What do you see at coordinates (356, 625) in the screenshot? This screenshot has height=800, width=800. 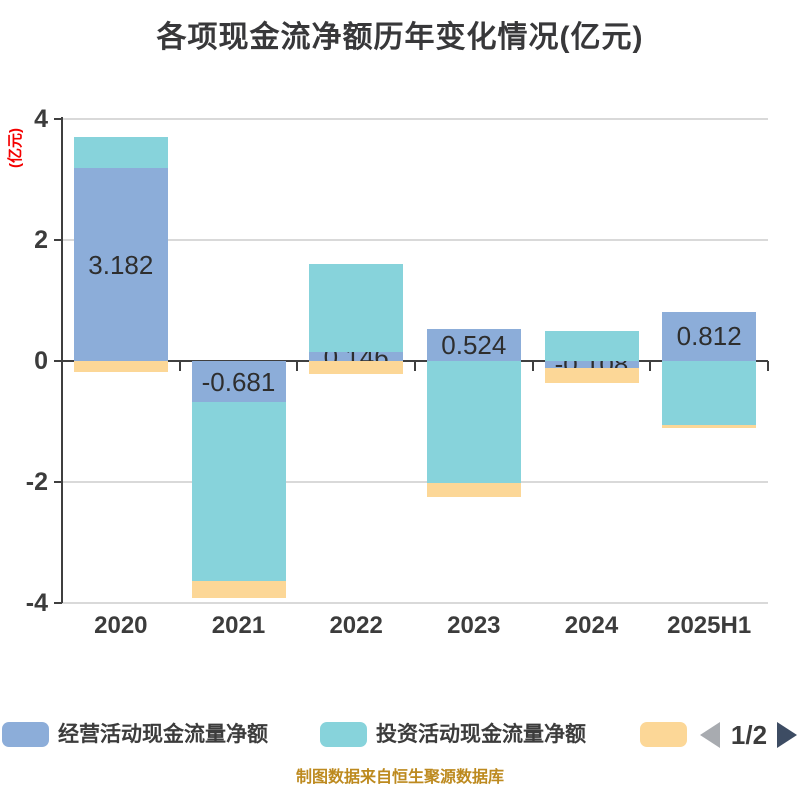 I see `x-tick-label: 2022` at bounding box center [356, 625].